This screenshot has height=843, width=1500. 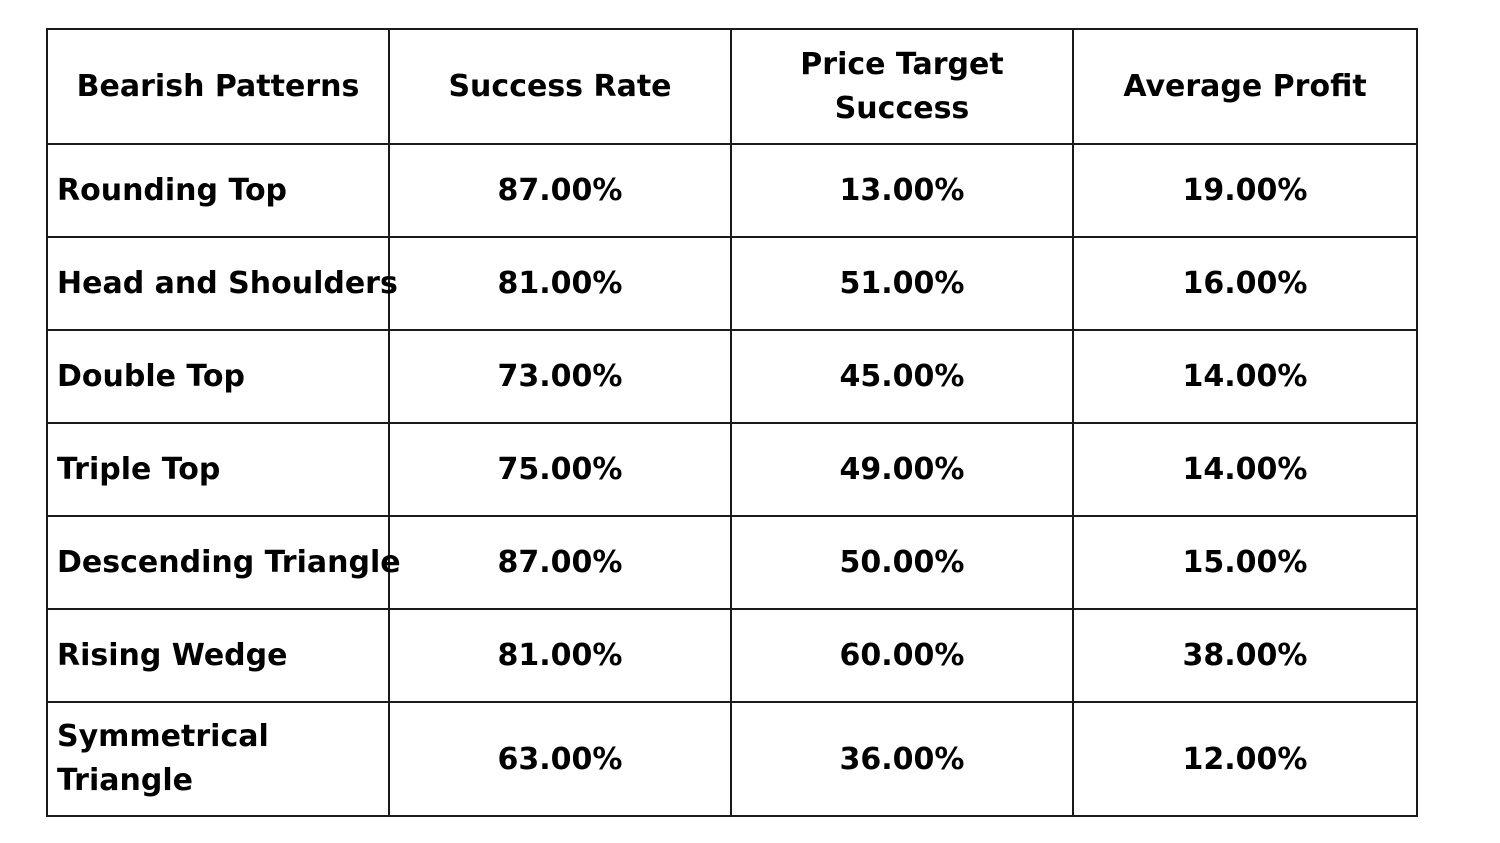 I want to click on header-price-target-success-label: Price Target Success, so click(x=902, y=86).